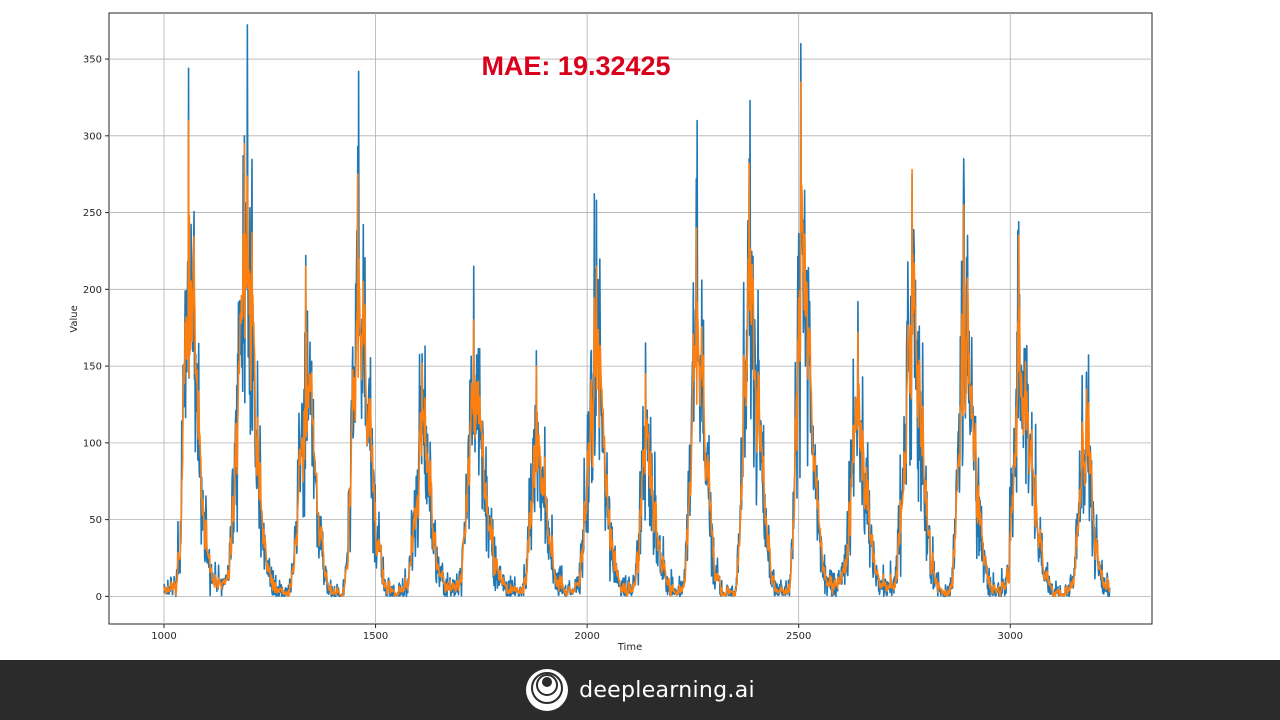 This screenshot has width=1280, height=720. What do you see at coordinates (99, 597) in the screenshot?
I see `y-tick-label: 0` at bounding box center [99, 597].